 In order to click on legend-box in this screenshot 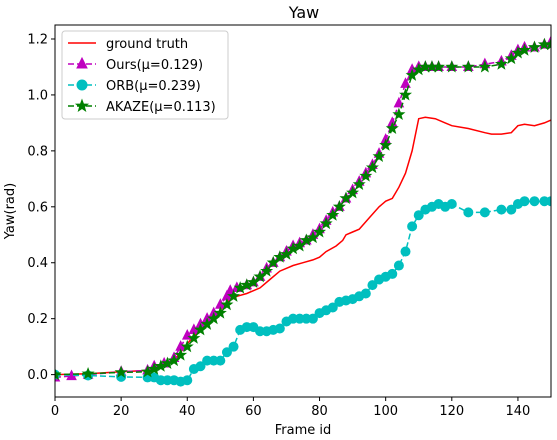, I will do `click(145, 75)`.